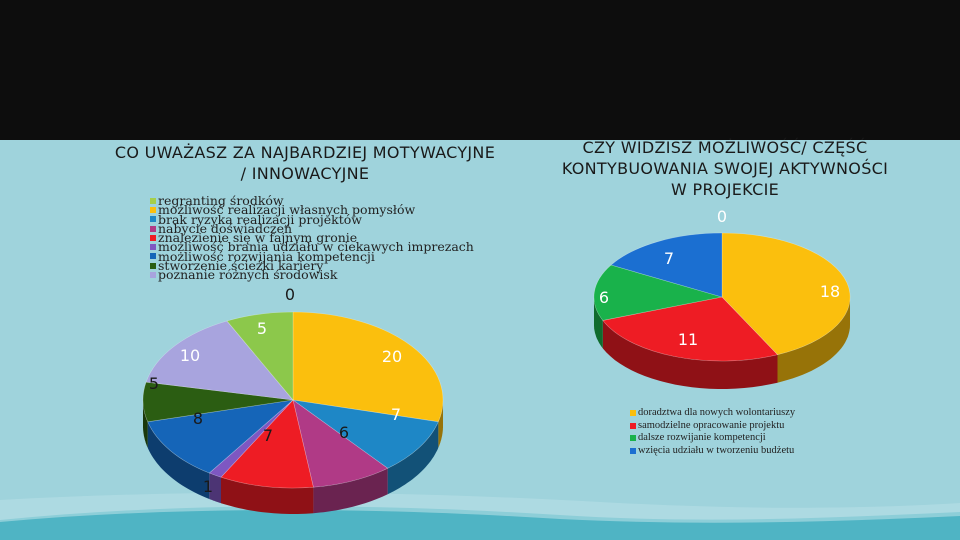 The width and height of the screenshot is (960, 540). I want to click on legend-item: znalezienie się w fajnym gronie, so click(315, 238).